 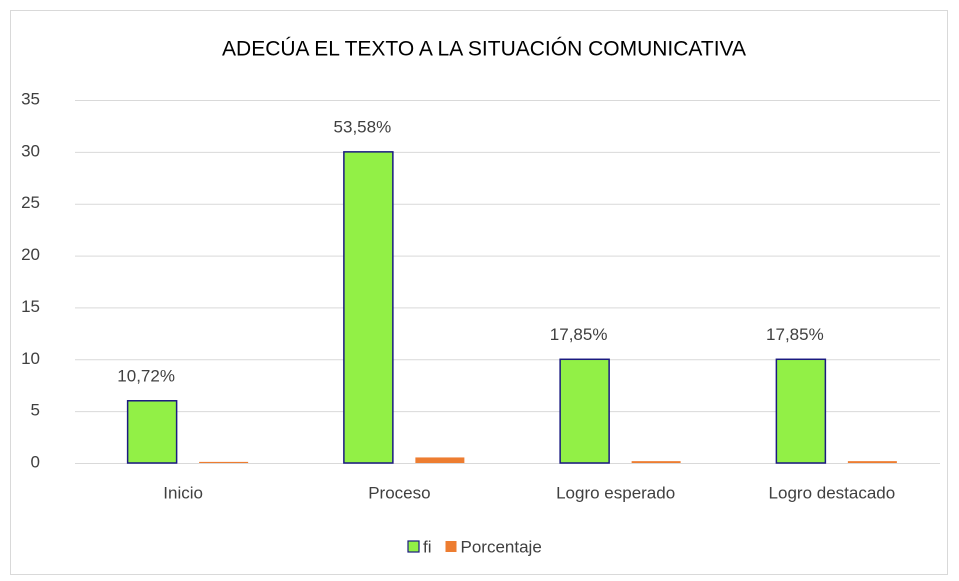 I want to click on x-tick-label: Logro destacado, so click(x=832, y=492).